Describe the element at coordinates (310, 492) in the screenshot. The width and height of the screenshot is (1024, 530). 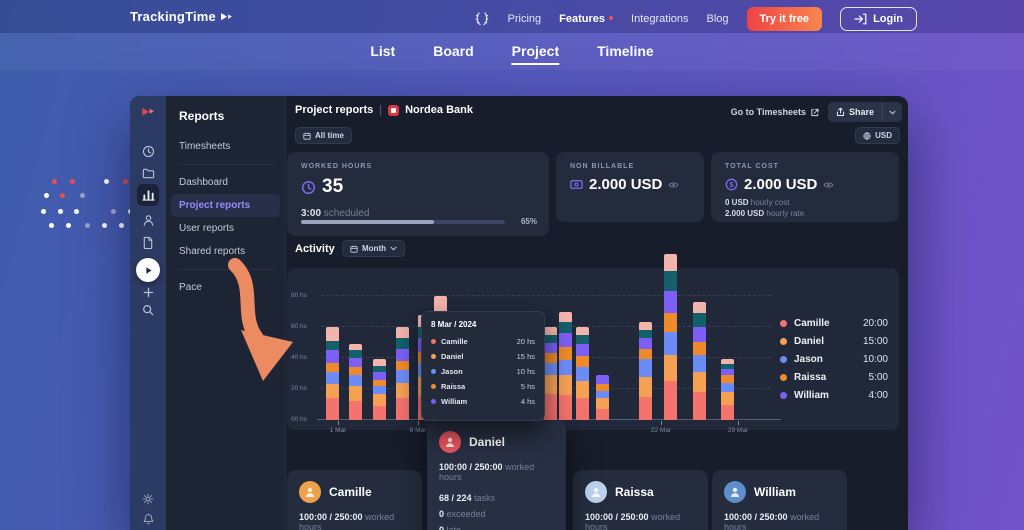
I see `avatar-camille` at that location.